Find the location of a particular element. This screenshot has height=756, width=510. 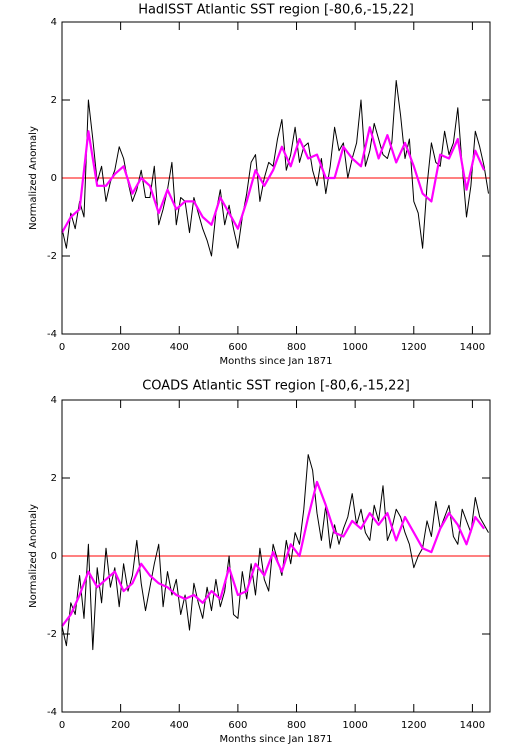

line-series is located at coordinates (273, 180).